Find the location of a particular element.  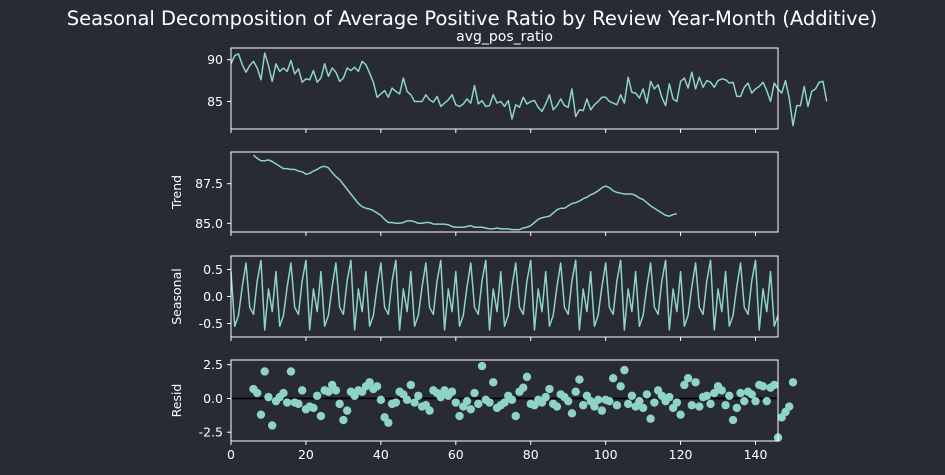

x-tick-label: 120 is located at coordinates (681, 454).